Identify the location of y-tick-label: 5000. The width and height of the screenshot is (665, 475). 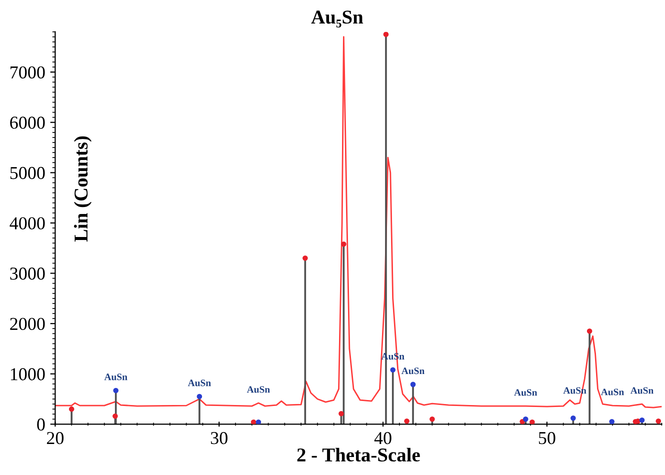
(27, 173).